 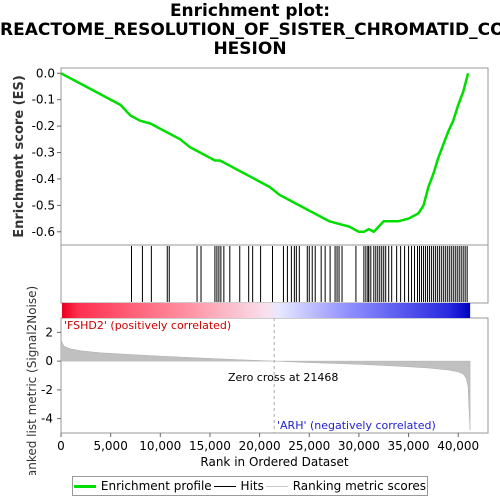 What do you see at coordinates (458, 446) in the screenshot?
I see `xtick-label: 40,000` at bounding box center [458, 446].